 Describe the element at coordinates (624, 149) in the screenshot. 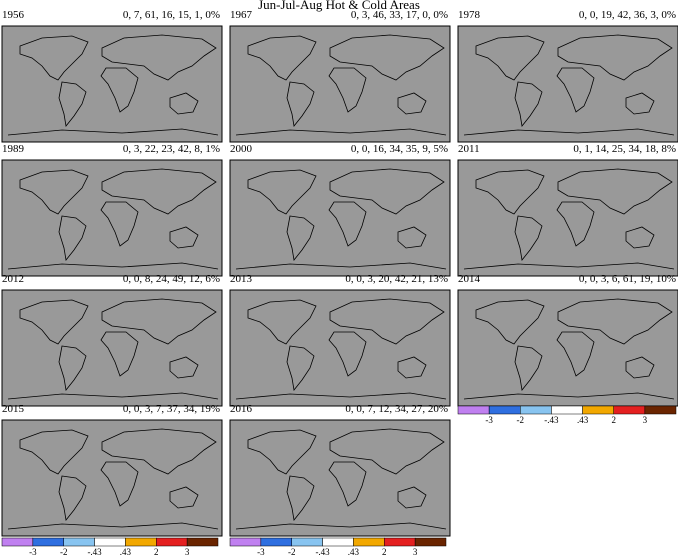

I see `panel-stats: 0, 1, 14, 25, 34, 18, 8%` at that location.